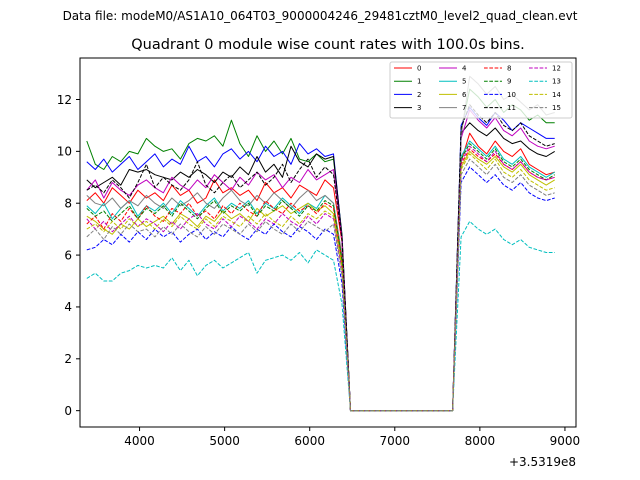 The width and height of the screenshot is (640, 480). What do you see at coordinates (395, 441) in the screenshot?
I see `x-tick-label: 7000` at bounding box center [395, 441].